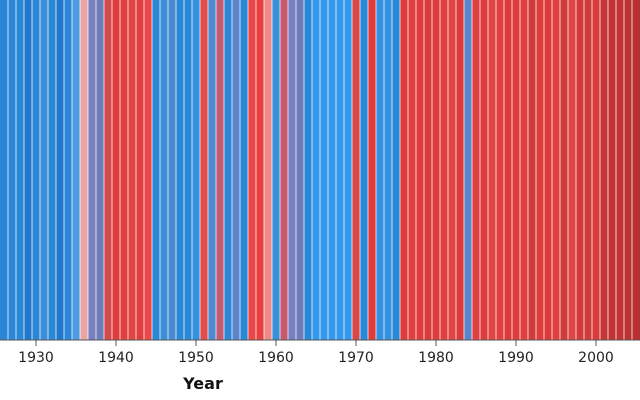 The height and width of the screenshot is (400, 640). Describe the element at coordinates (28, 170) in the screenshot. I see `stripe-1929` at that location.